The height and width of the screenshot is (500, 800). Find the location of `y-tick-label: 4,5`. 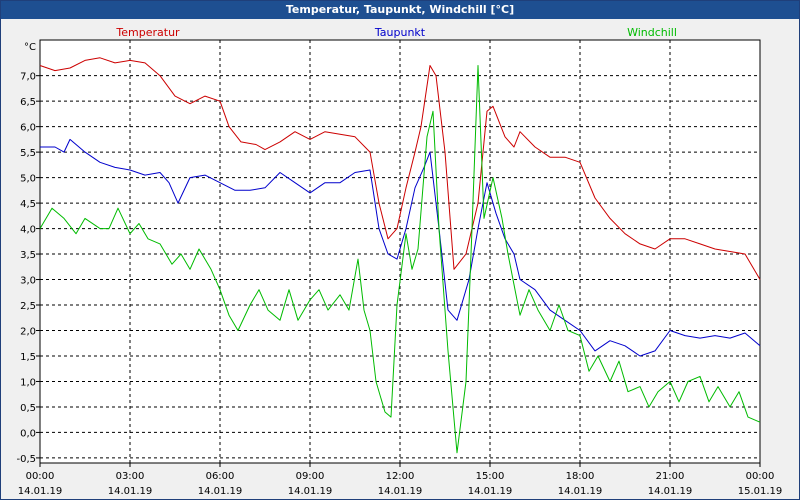

y-tick-label: 4,5 is located at coordinates (28, 204).